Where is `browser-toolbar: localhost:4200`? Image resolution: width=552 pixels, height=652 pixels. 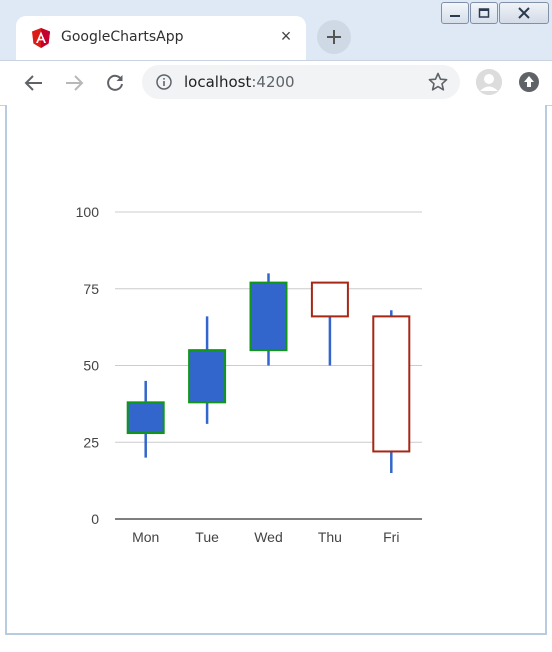 browser-toolbar: localhost:4200 is located at coordinates (276, 83).